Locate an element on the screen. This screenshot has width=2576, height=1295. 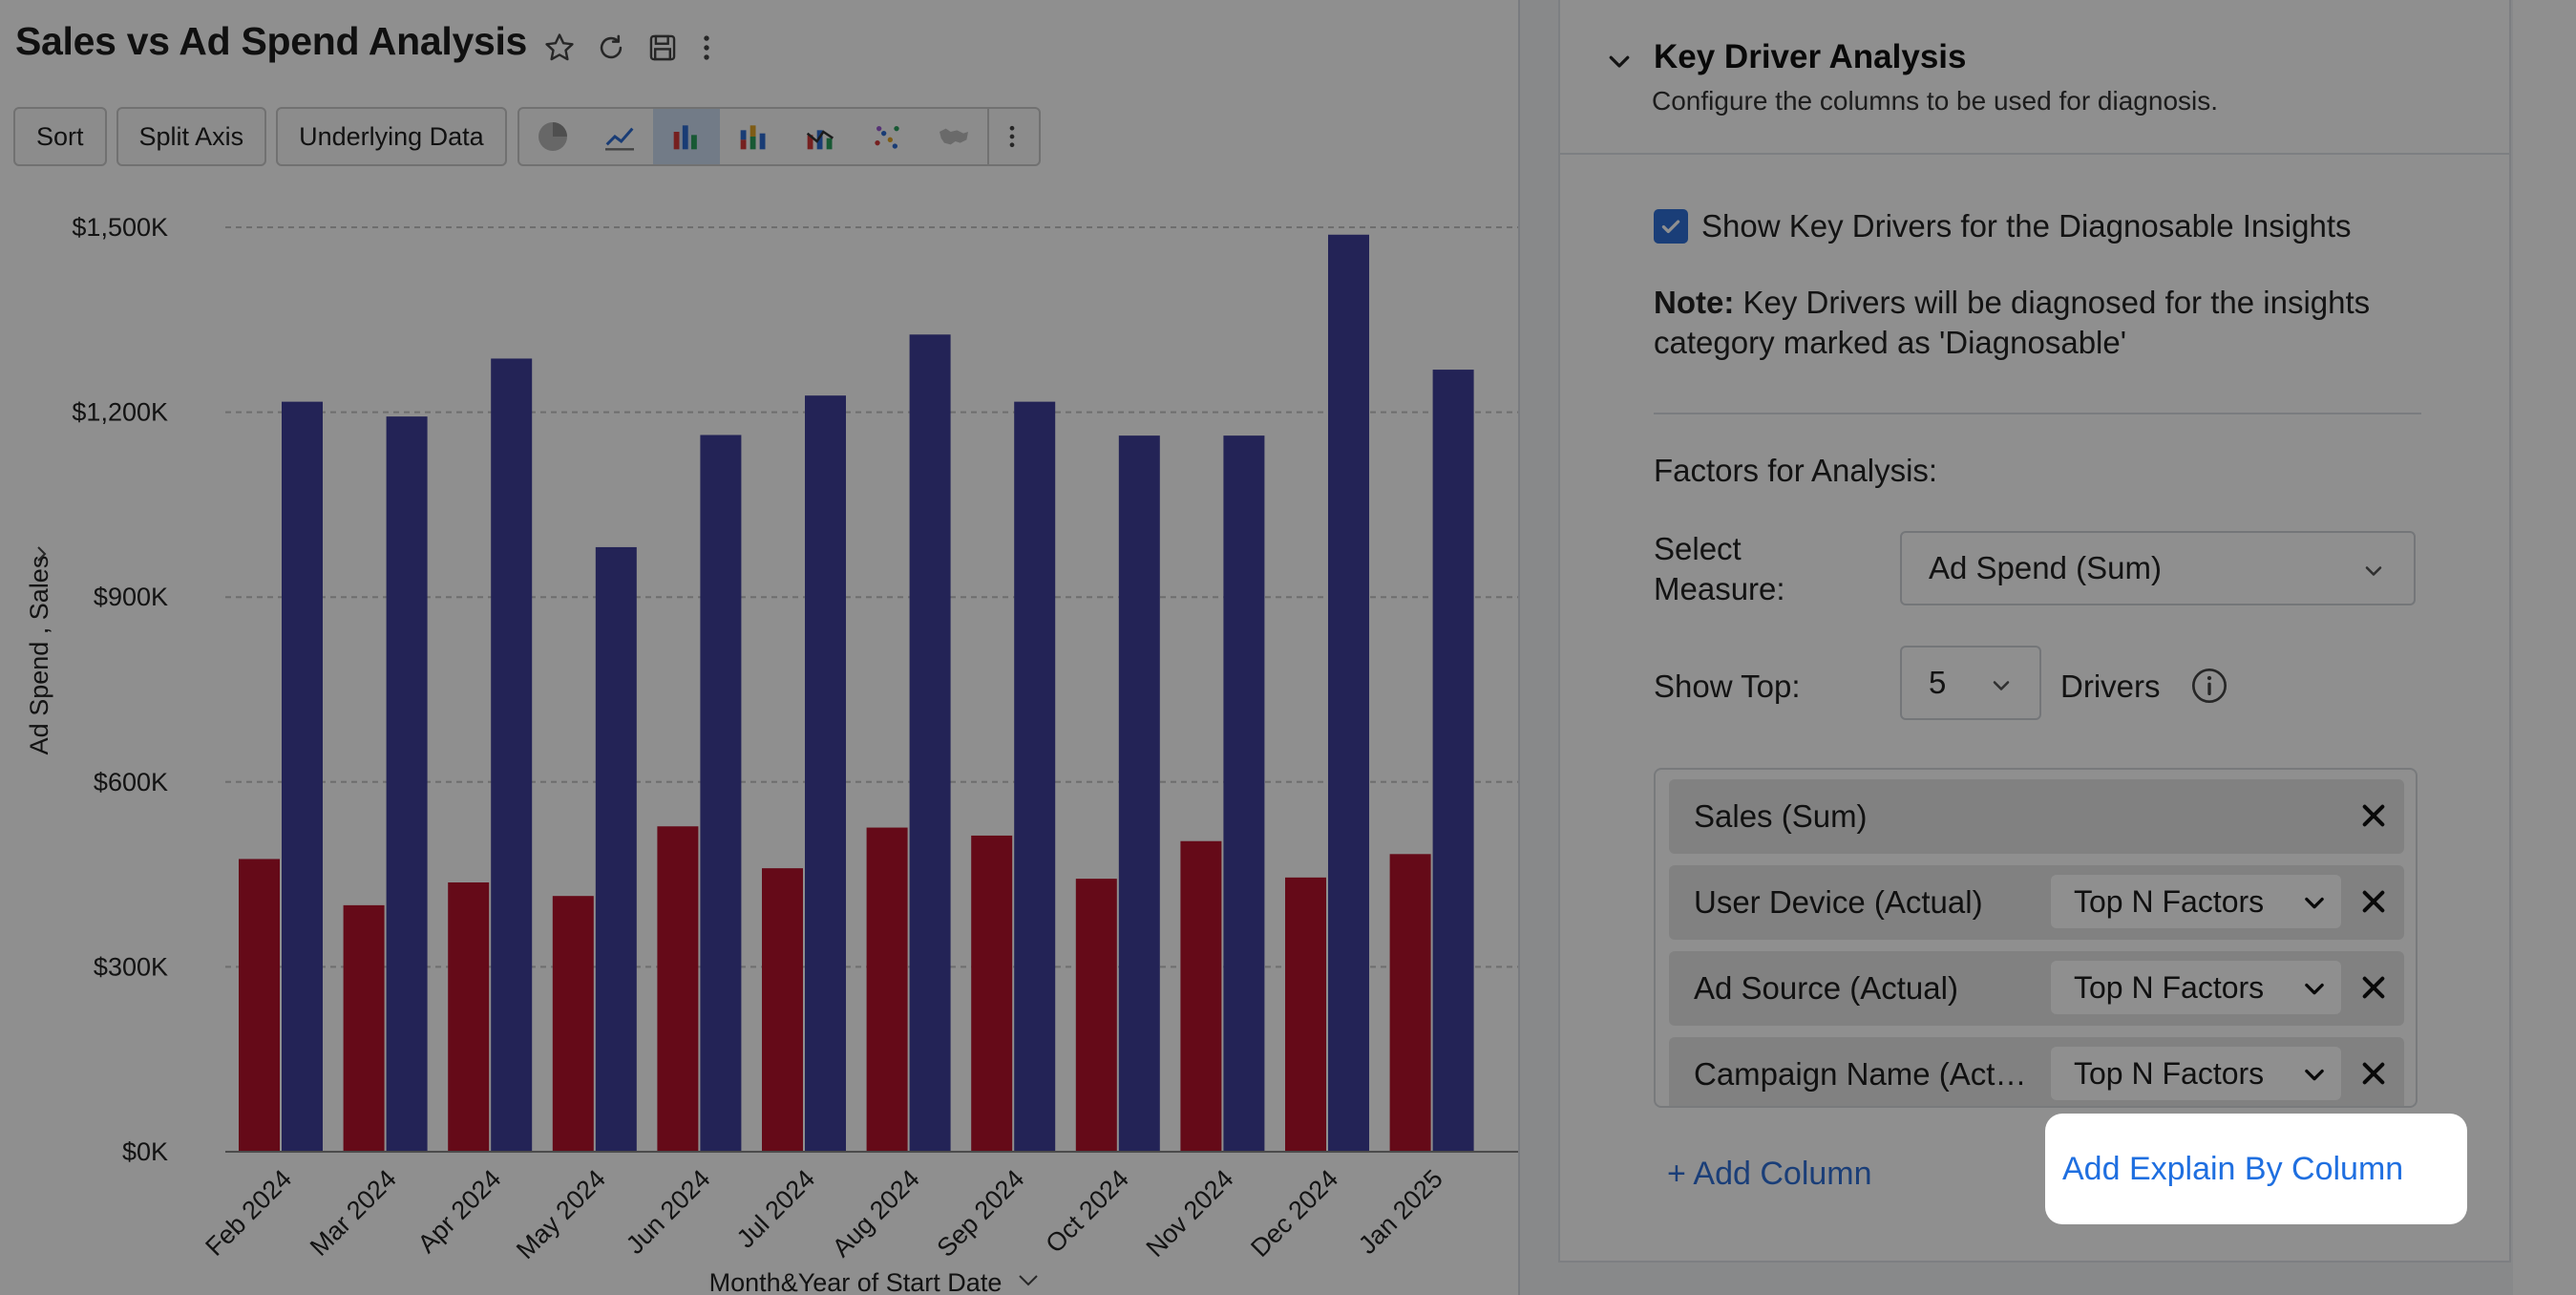
split-axis-button: Split Axis is located at coordinates (191, 136).